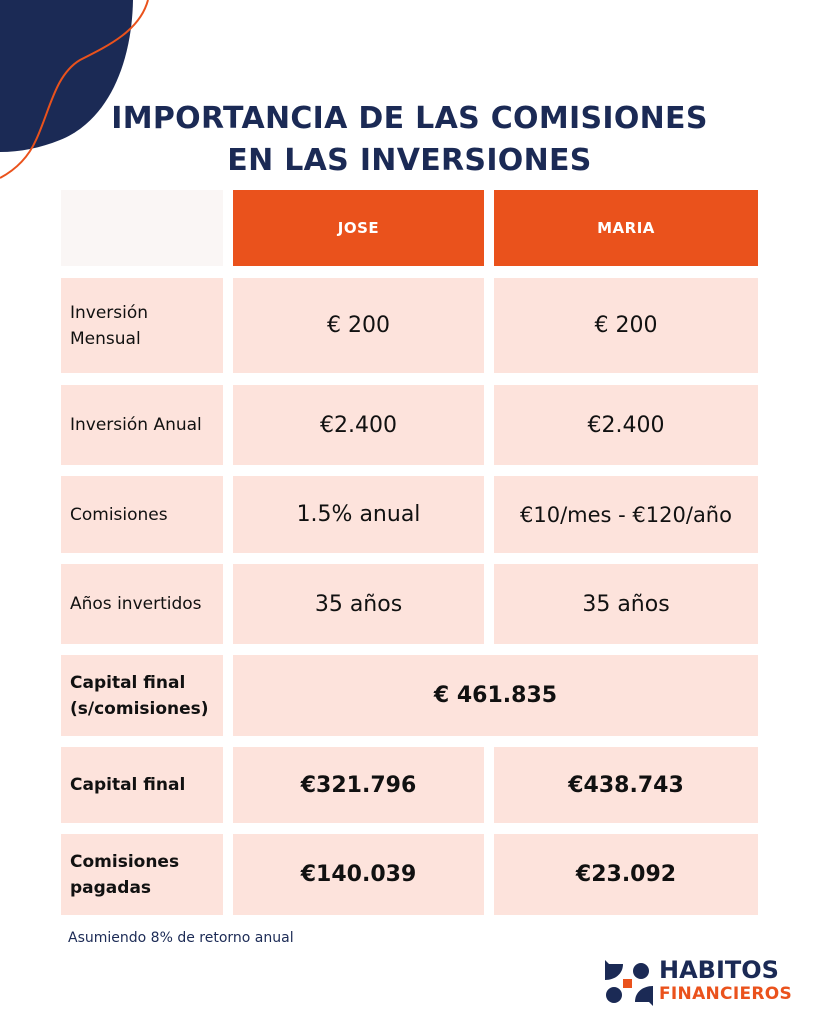 The height and width of the screenshot is (1024, 819). I want to click on cell-maria: €2.400, so click(626, 425).